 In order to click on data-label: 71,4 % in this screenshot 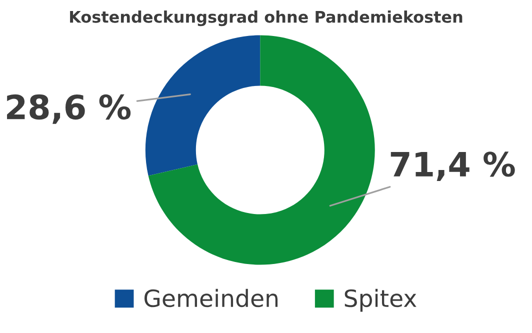, I will do `click(452, 167)`.